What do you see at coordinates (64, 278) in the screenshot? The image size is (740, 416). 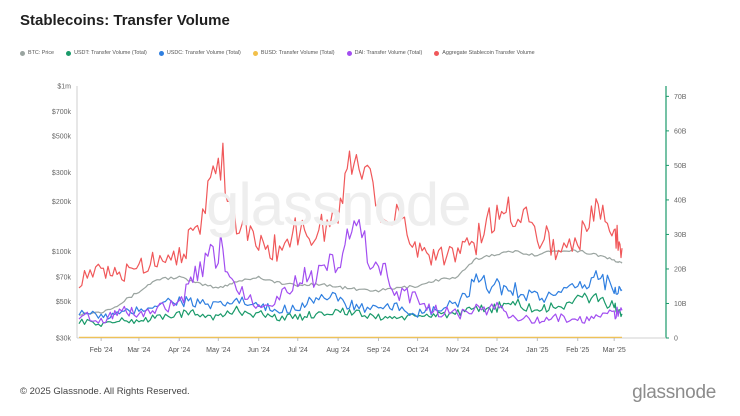 I see `left-axis-tick-label: $70k` at bounding box center [64, 278].